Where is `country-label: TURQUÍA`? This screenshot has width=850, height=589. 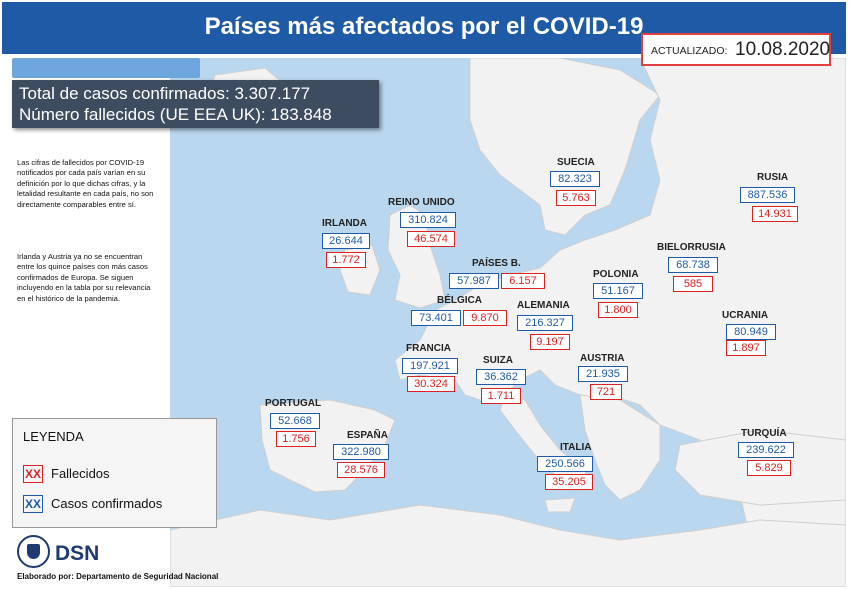
country-label: TURQUÍA is located at coordinates (764, 433).